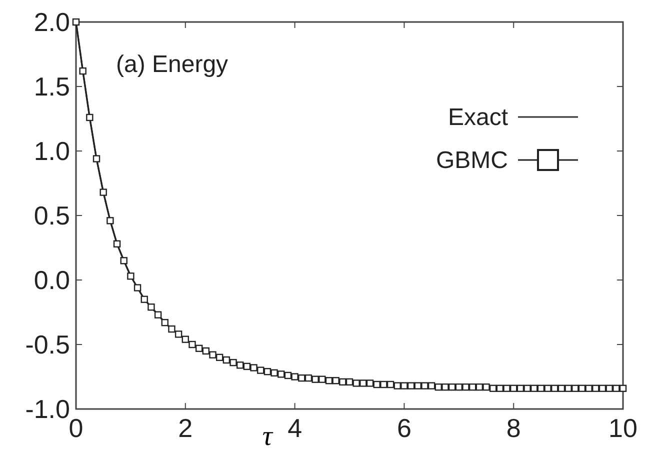  Describe the element at coordinates (52, 151) in the screenshot. I see `y-tick-label: 1.0` at that location.